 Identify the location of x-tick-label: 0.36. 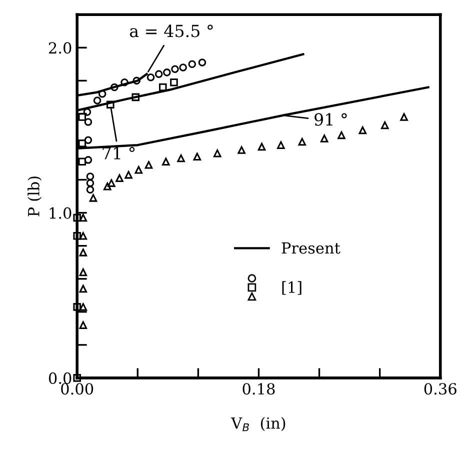
(440, 389).